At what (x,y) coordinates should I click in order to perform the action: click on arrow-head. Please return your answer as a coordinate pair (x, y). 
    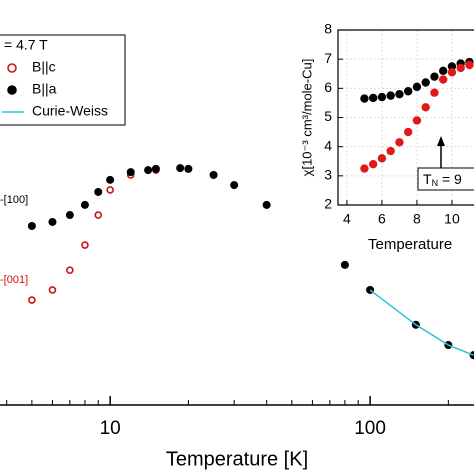
    Looking at the image, I should click on (441, 141).